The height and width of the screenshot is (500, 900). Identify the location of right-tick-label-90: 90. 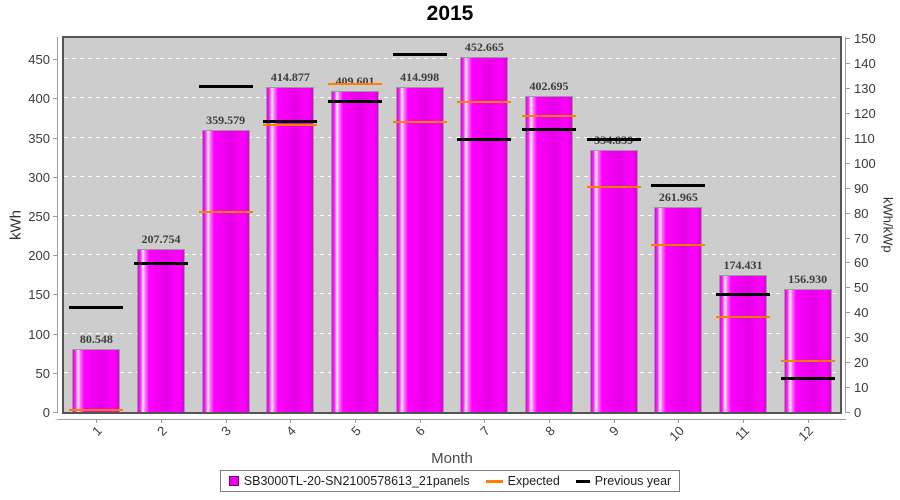
(861, 188).